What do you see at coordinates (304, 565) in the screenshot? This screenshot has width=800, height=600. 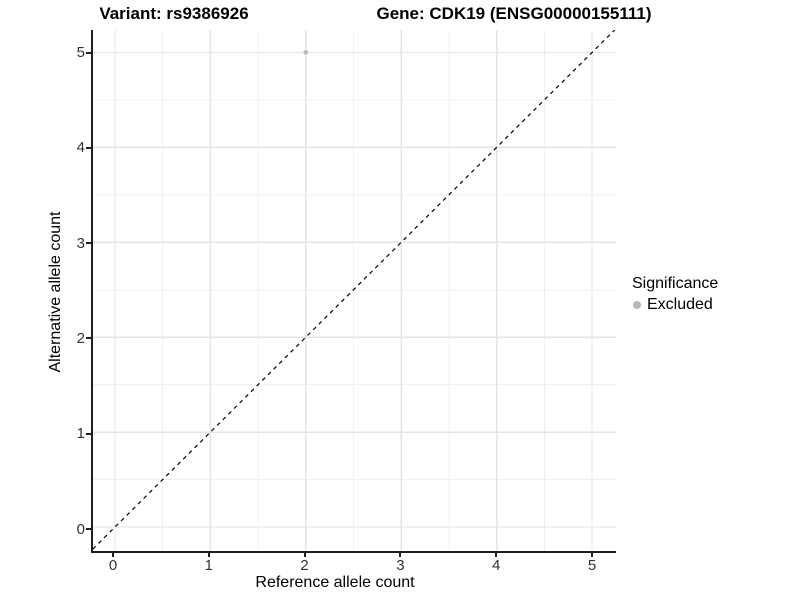 I see `x-tick-label: 2` at bounding box center [304, 565].